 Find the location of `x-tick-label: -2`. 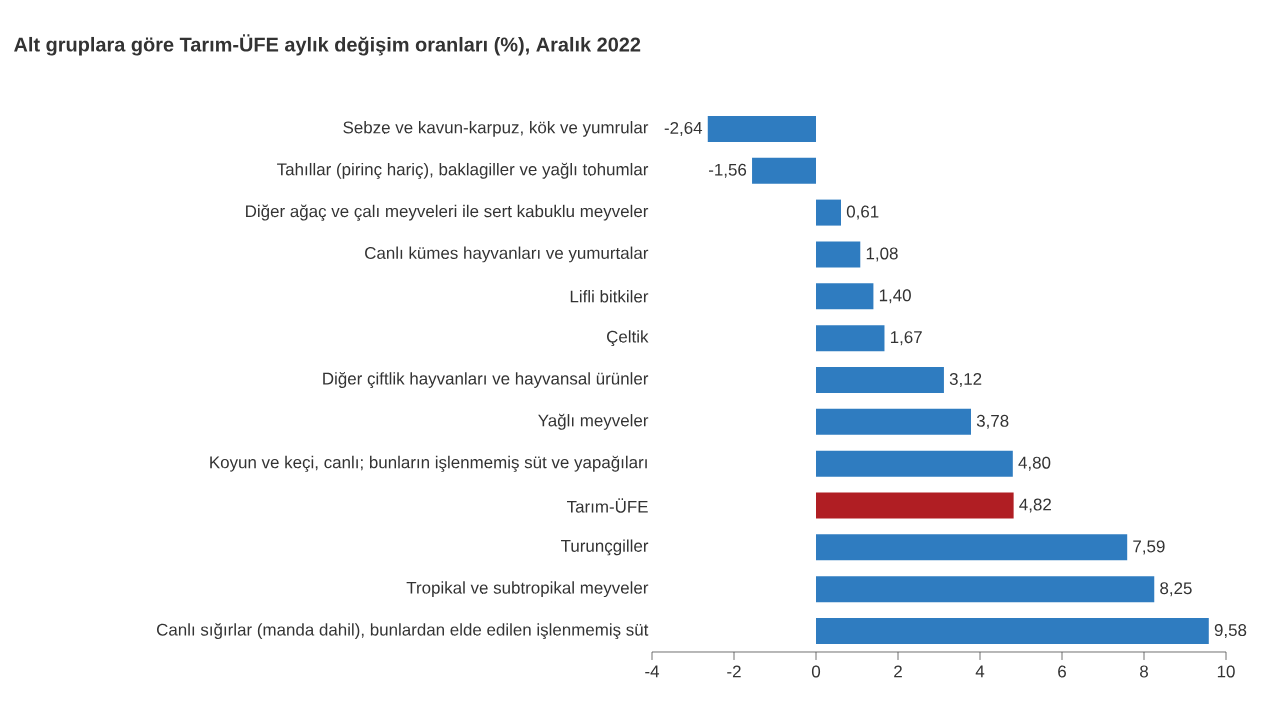

x-tick-label: -2 is located at coordinates (734, 671).